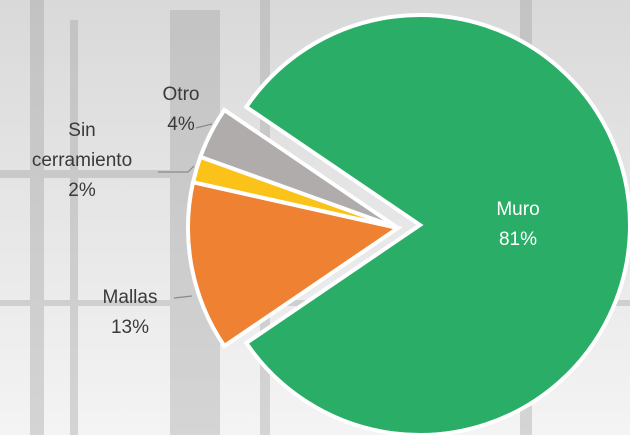 This screenshot has width=630, height=435. Describe the element at coordinates (130, 327) in the screenshot. I see `value-label: 13%` at that location.